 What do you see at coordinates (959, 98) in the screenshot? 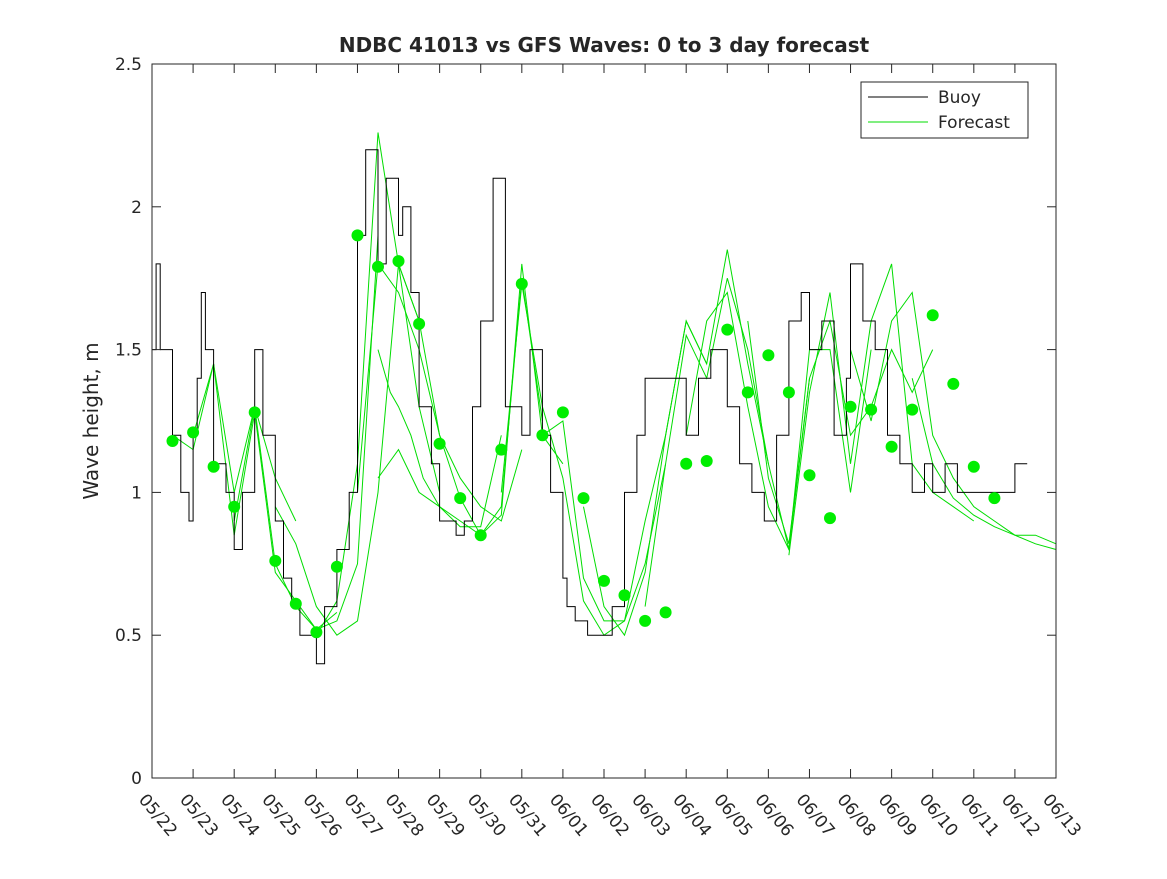
I see `legend-label-buoy: Buoy` at bounding box center [959, 98].